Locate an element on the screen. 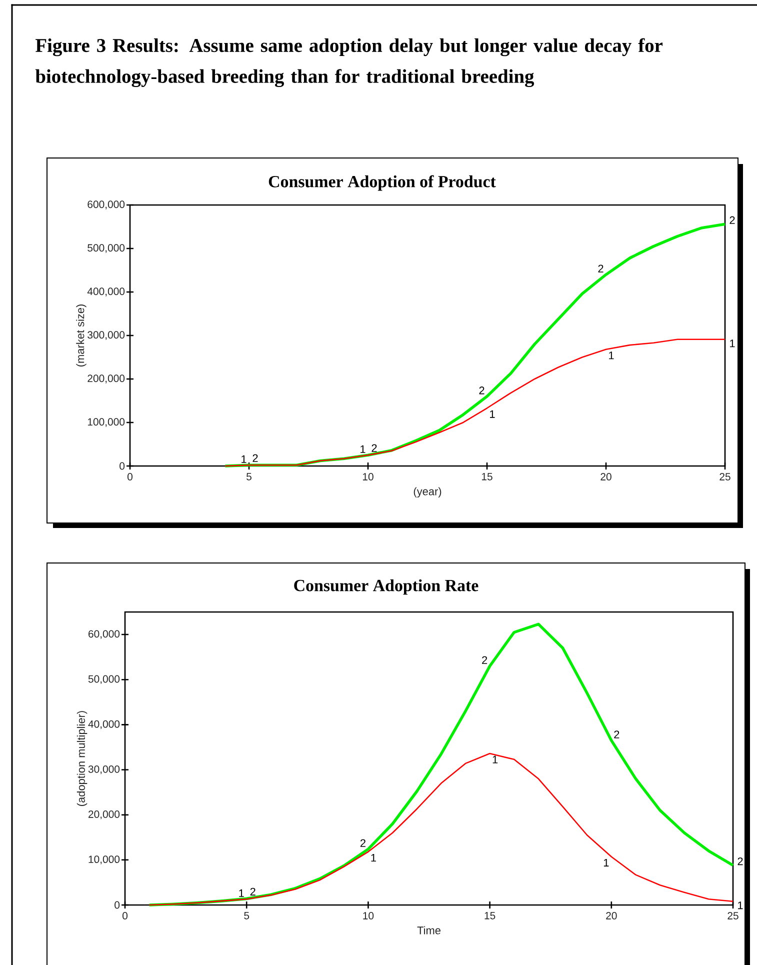 The width and height of the screenshot is (757, 965). y-axis-title: (adoption multiplier) is located at coordinates (82, 758).